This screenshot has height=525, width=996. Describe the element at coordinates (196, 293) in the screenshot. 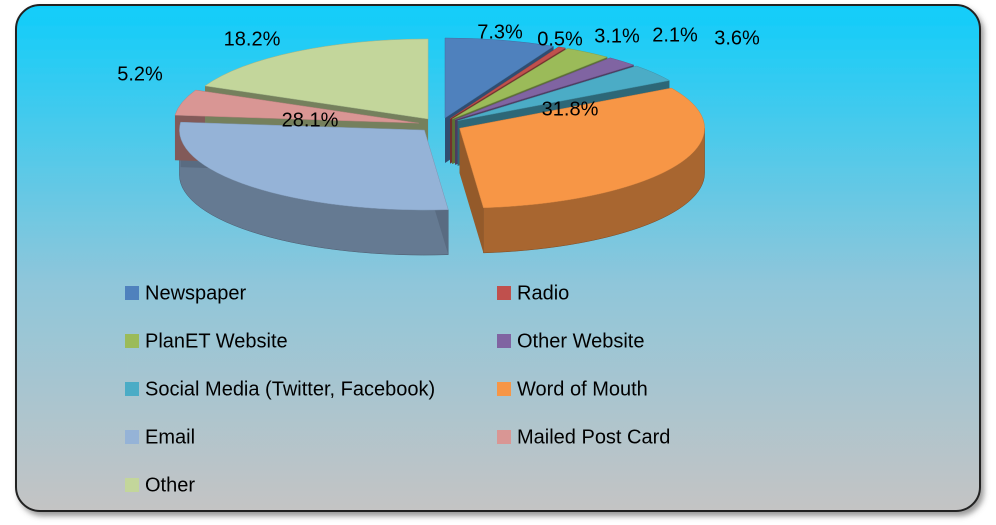

I see `legend-label: Newspaper` at that location.